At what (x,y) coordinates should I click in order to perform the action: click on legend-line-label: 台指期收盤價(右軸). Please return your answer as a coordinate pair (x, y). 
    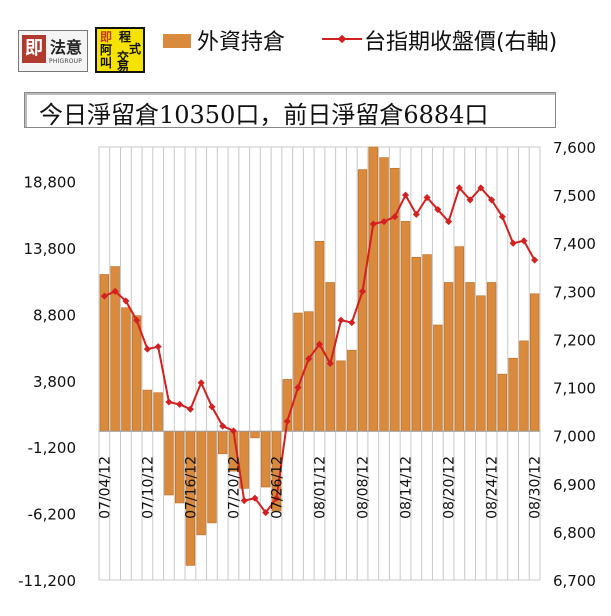
    Looking at the image, I should click on (461, 42).